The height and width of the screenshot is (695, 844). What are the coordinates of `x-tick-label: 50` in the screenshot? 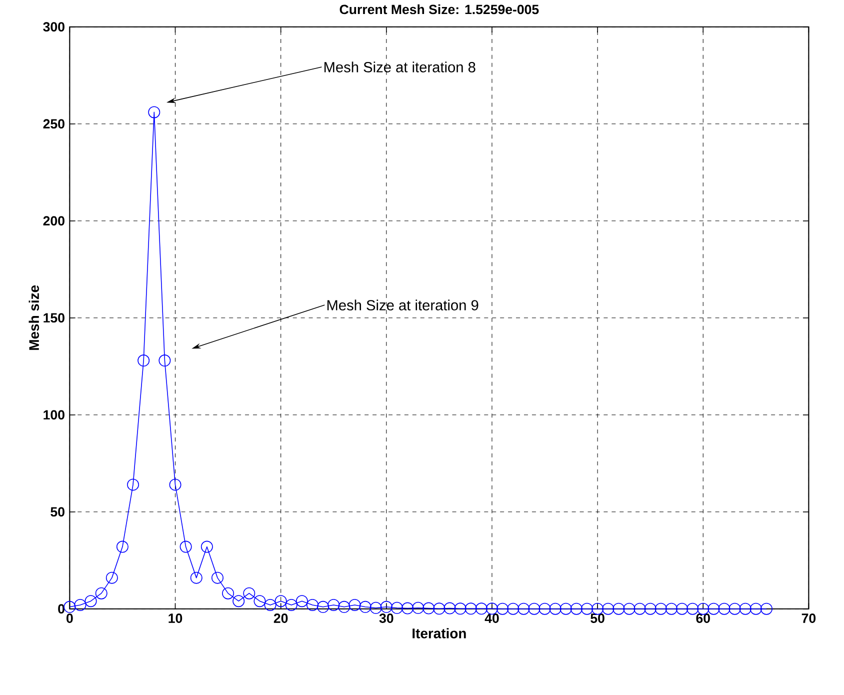 It's located at (597, 619).